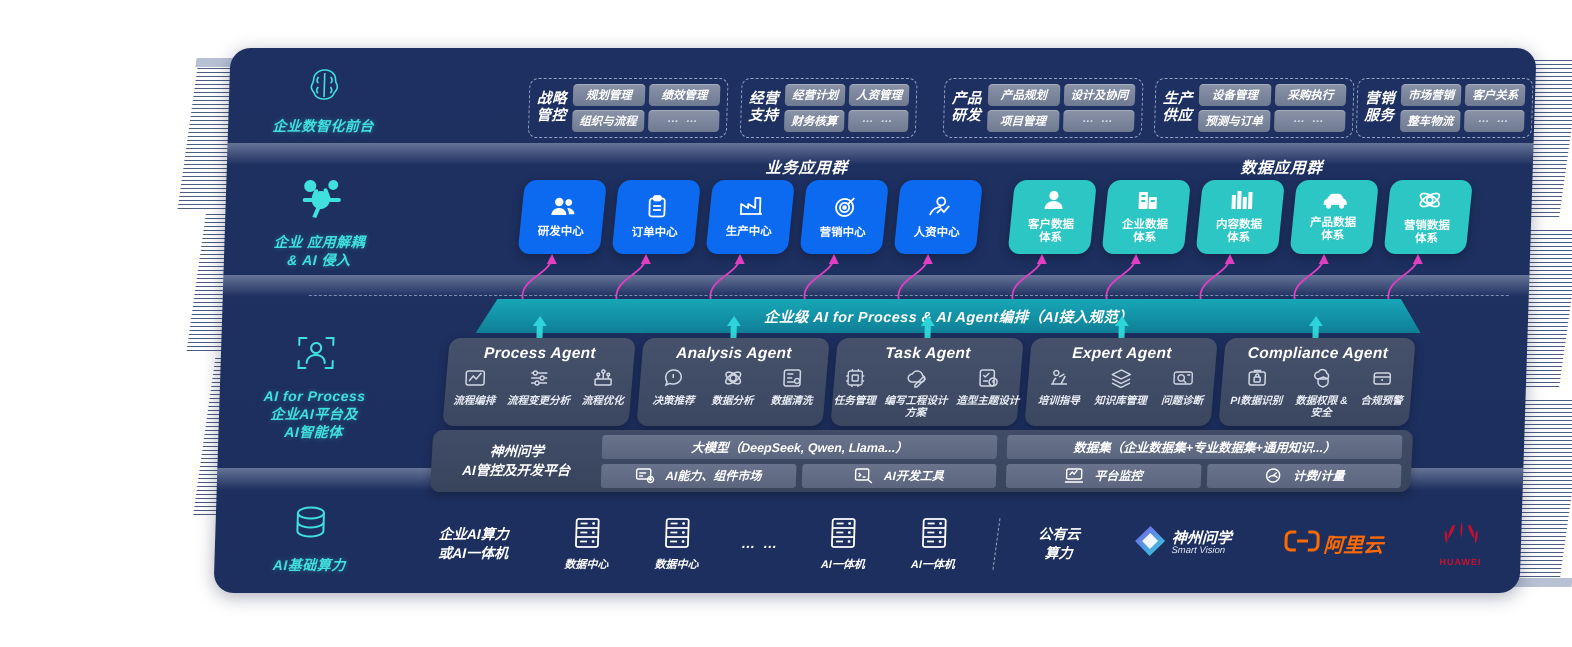  I want to click on logo-huawei: HUAWEI, so click(1461, 543).